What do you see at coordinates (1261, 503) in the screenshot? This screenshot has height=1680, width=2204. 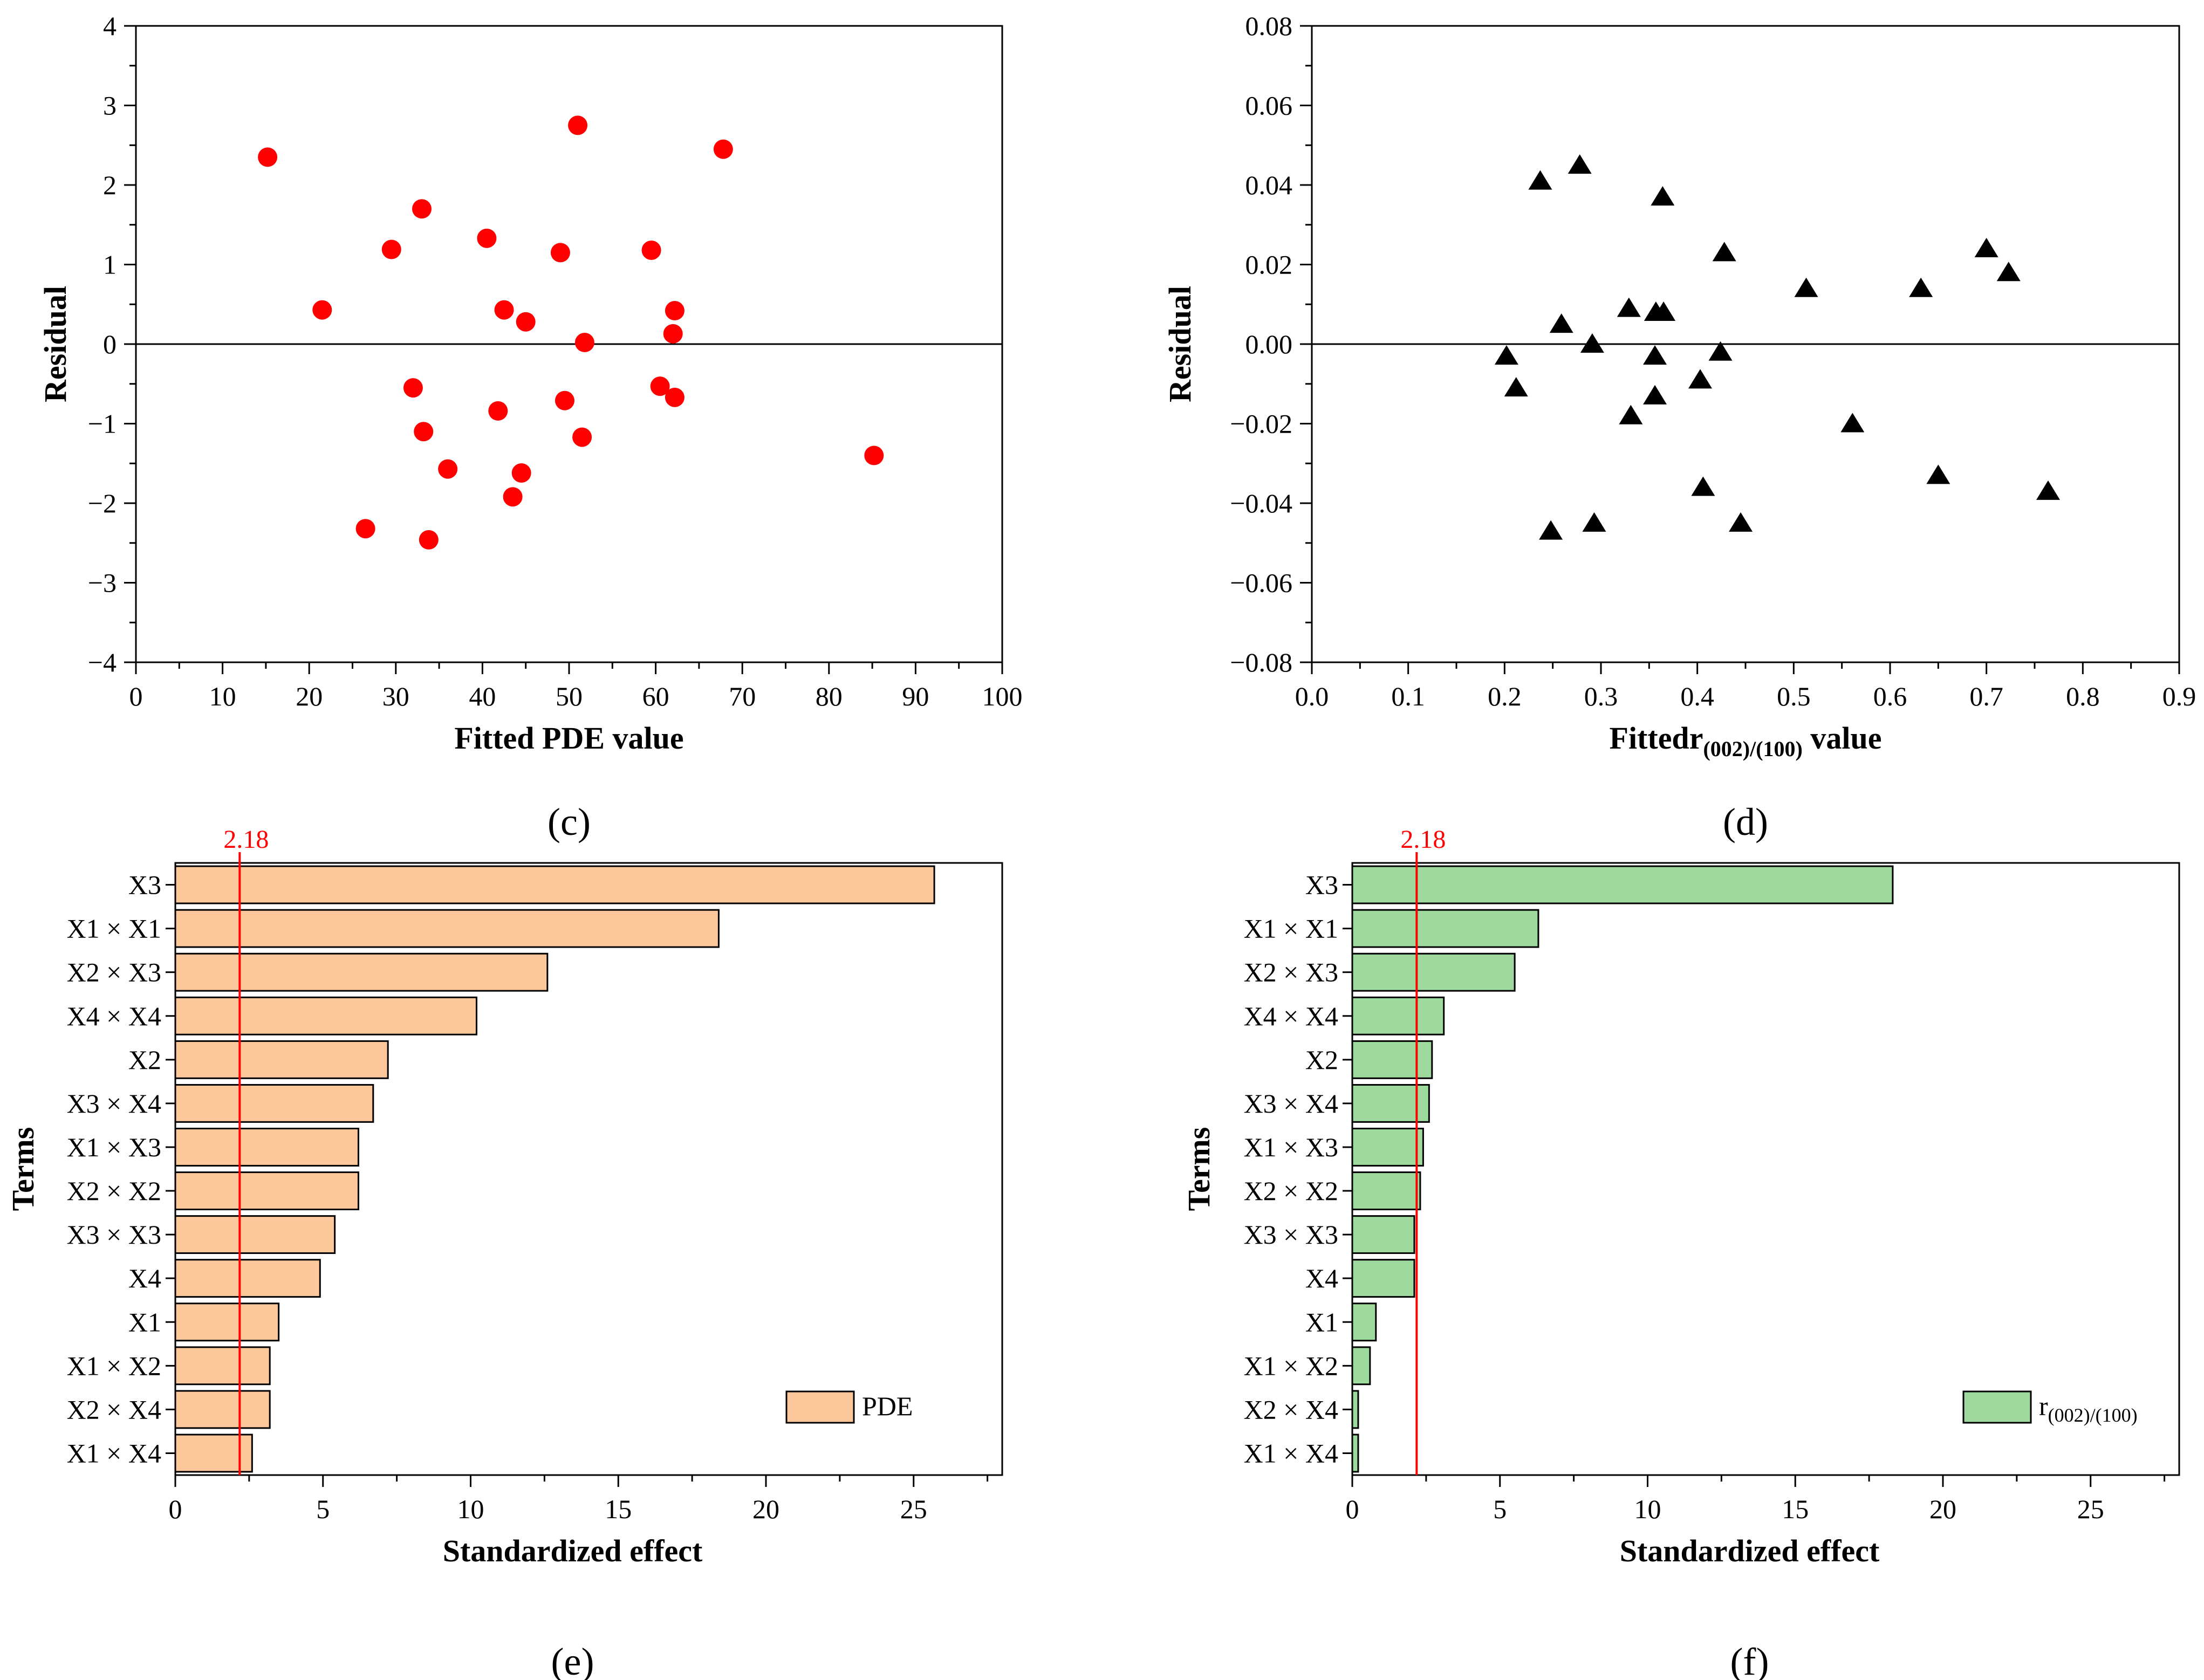 I see `y-tick-label: −0.04` at bounding box center [1261, 503].